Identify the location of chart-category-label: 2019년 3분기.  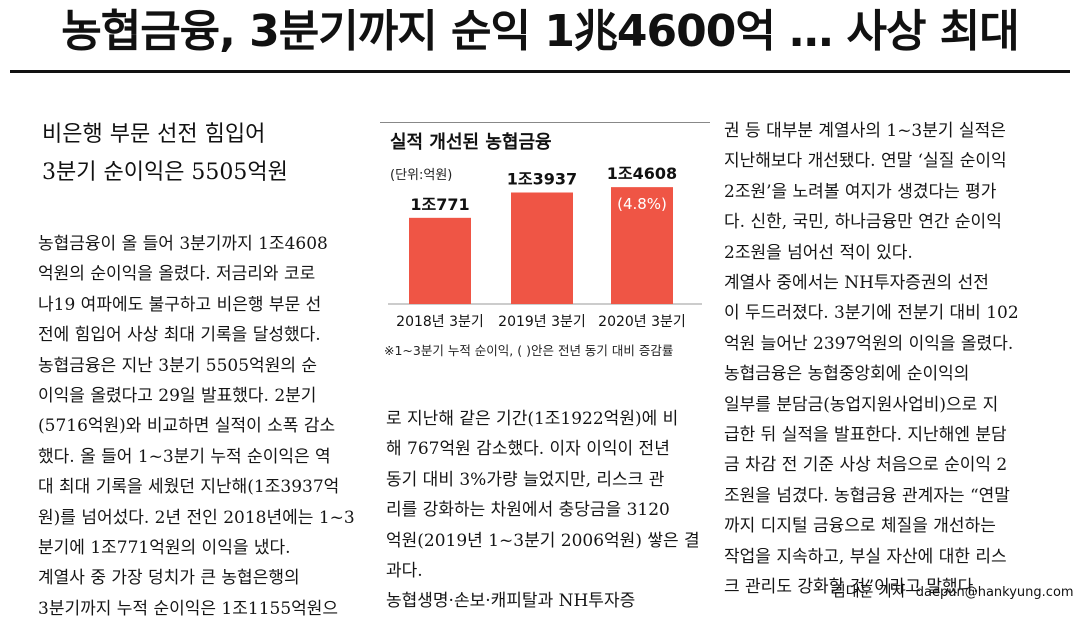
(542, 322).